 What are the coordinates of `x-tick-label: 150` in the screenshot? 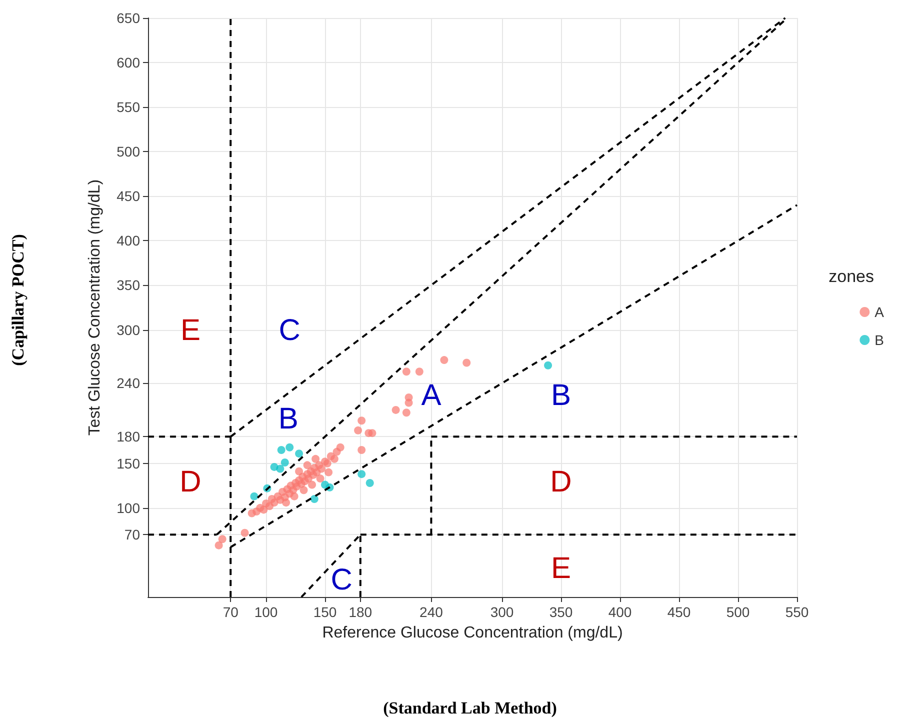 It's located at (325, 612).